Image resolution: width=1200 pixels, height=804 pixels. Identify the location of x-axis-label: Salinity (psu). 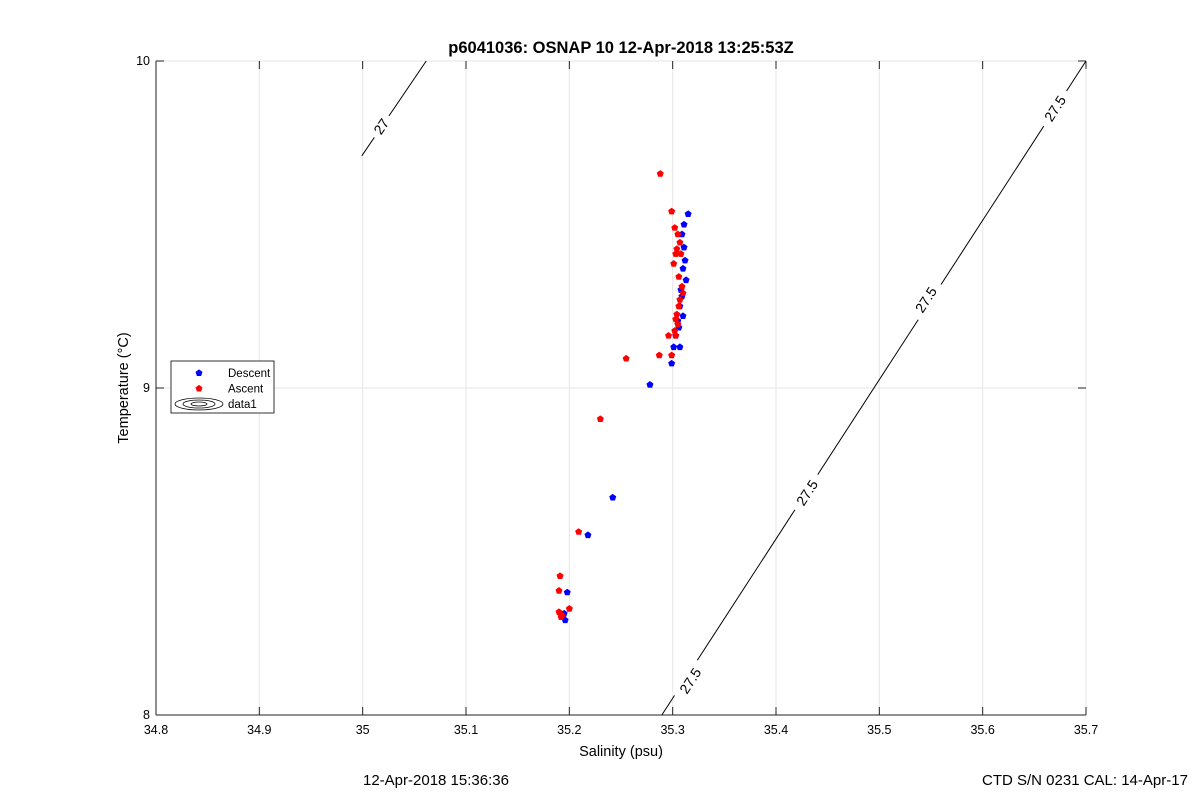
(621, 752).